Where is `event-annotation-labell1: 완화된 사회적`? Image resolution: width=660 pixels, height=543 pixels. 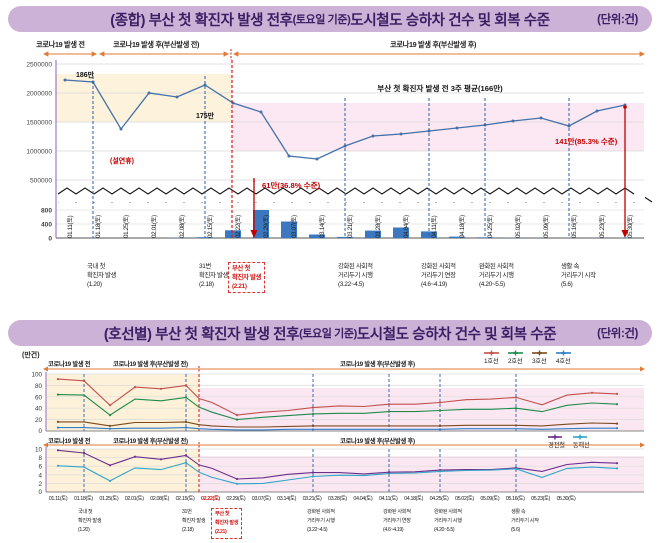 event-annotation-labell1: 완화된 사회적 is located at coordinates (496, 266).